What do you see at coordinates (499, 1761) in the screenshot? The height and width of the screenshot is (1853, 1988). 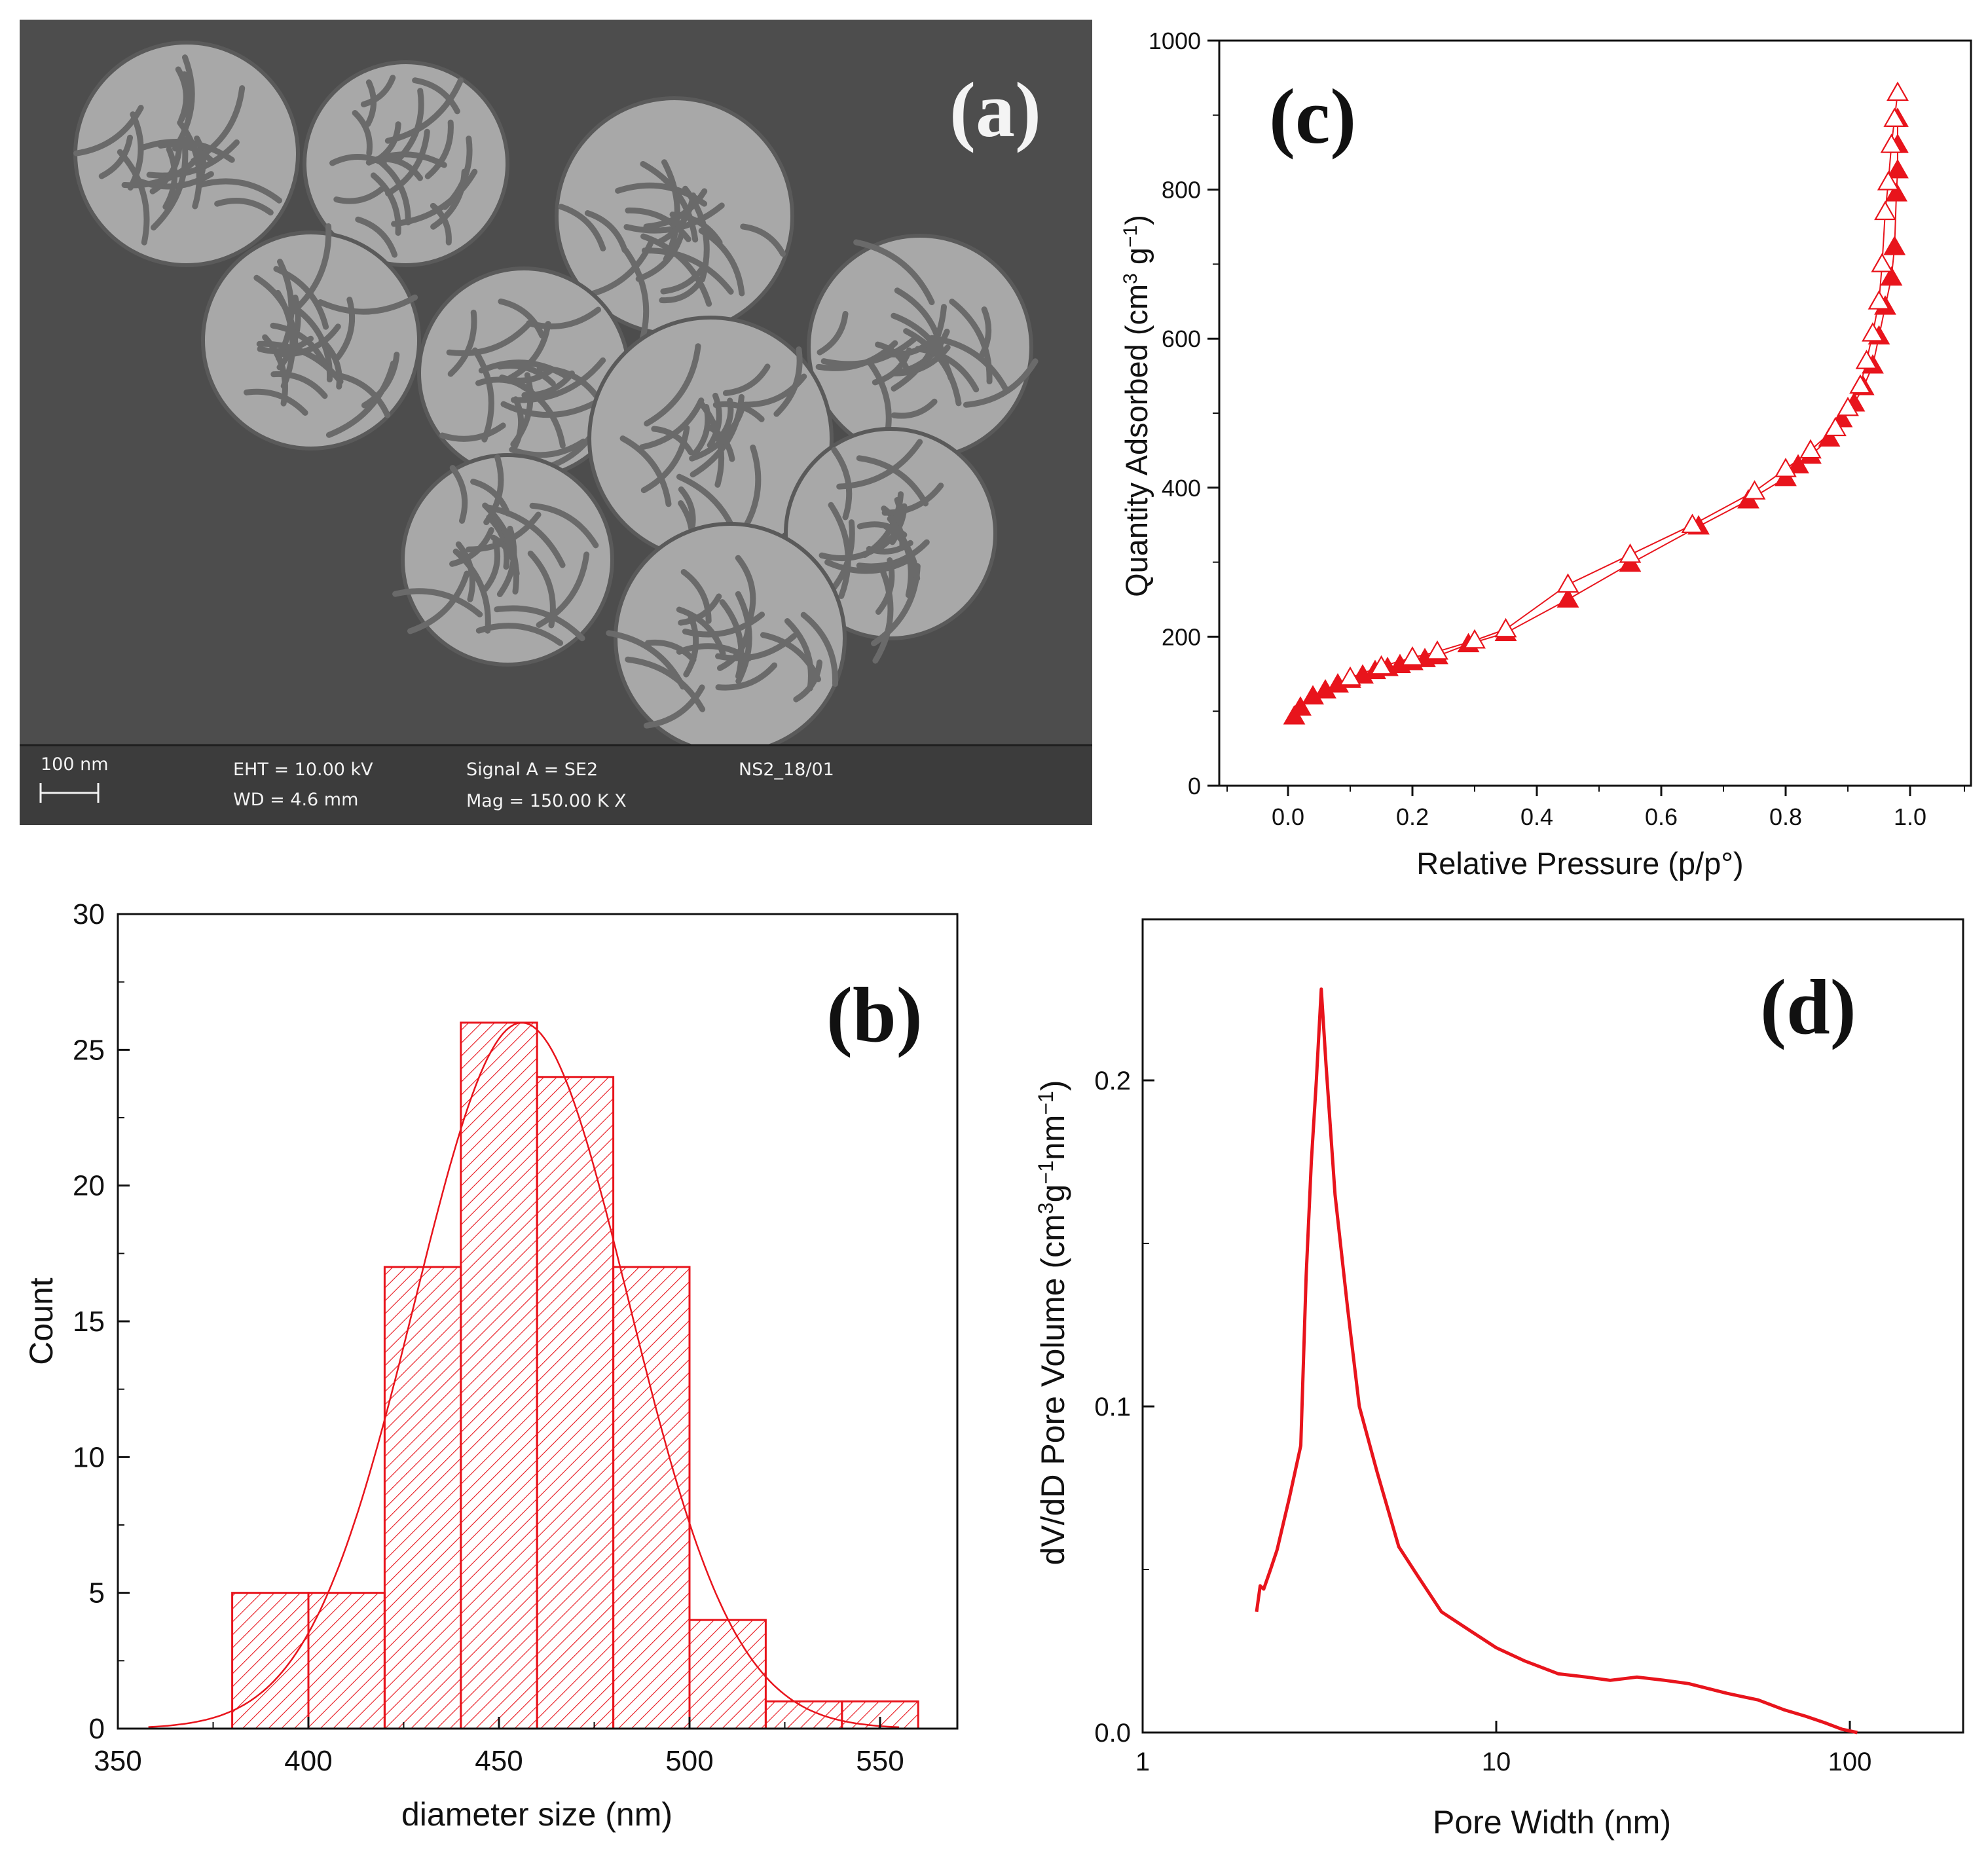 I see `x-tick-label: 450` at bounding box center [499, 1761].